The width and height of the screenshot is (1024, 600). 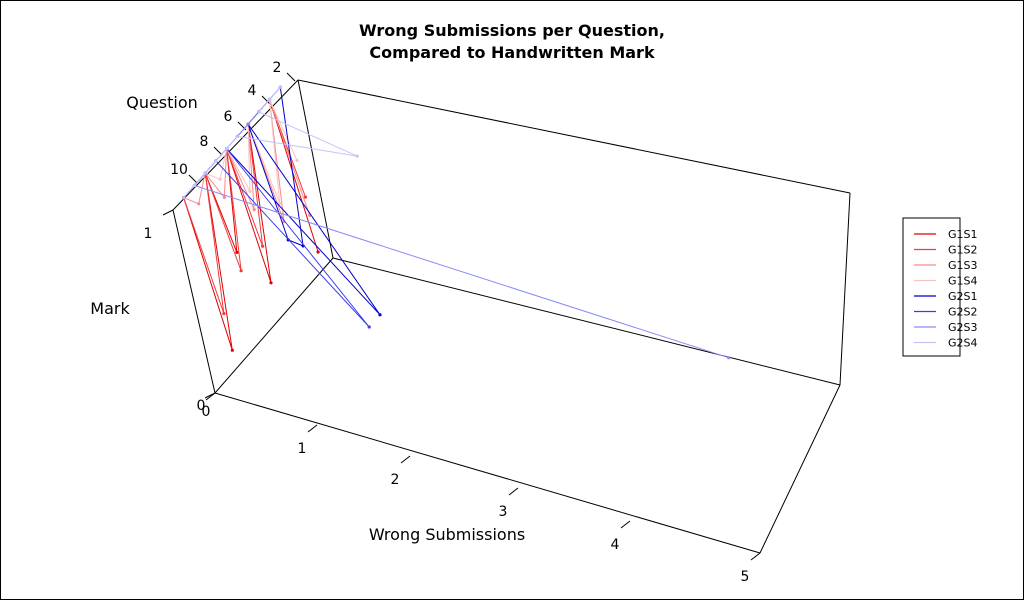 I want to click on series-line-g2s4, so click(x=270, y=142).